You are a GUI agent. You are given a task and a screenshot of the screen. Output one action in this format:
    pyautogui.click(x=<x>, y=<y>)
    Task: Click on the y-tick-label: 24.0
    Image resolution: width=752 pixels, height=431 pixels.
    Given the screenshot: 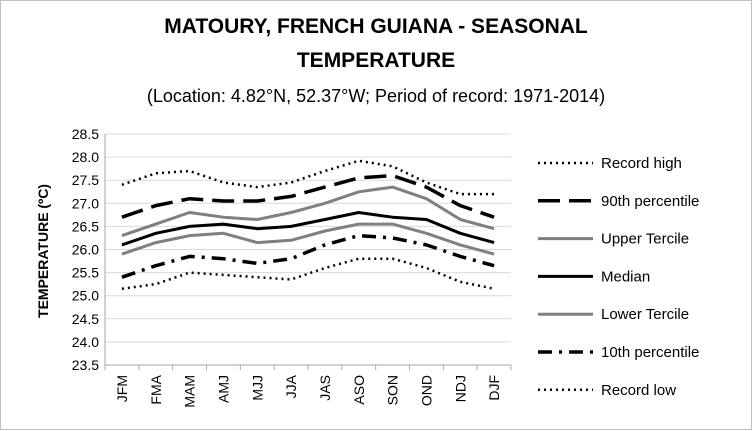 What is the action you would take?
    pyautogui.click(x=85, y=342)
    